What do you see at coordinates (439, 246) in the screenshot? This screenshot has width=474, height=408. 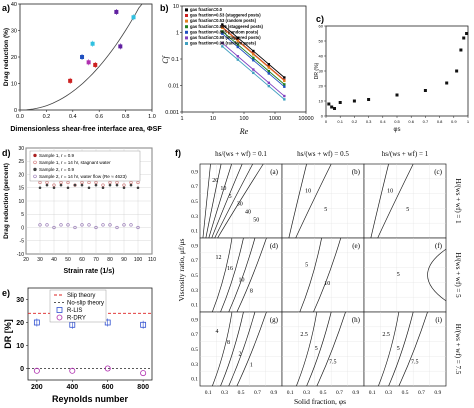 I see `panel-f-subpanel-label: (f)` at bounding box center [439, 246].